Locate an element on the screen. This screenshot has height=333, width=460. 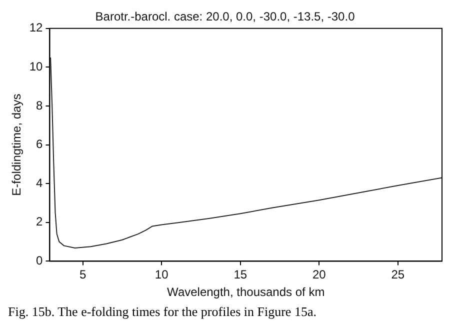
y-tick-label: 6 is located at coordinates (40, 144).